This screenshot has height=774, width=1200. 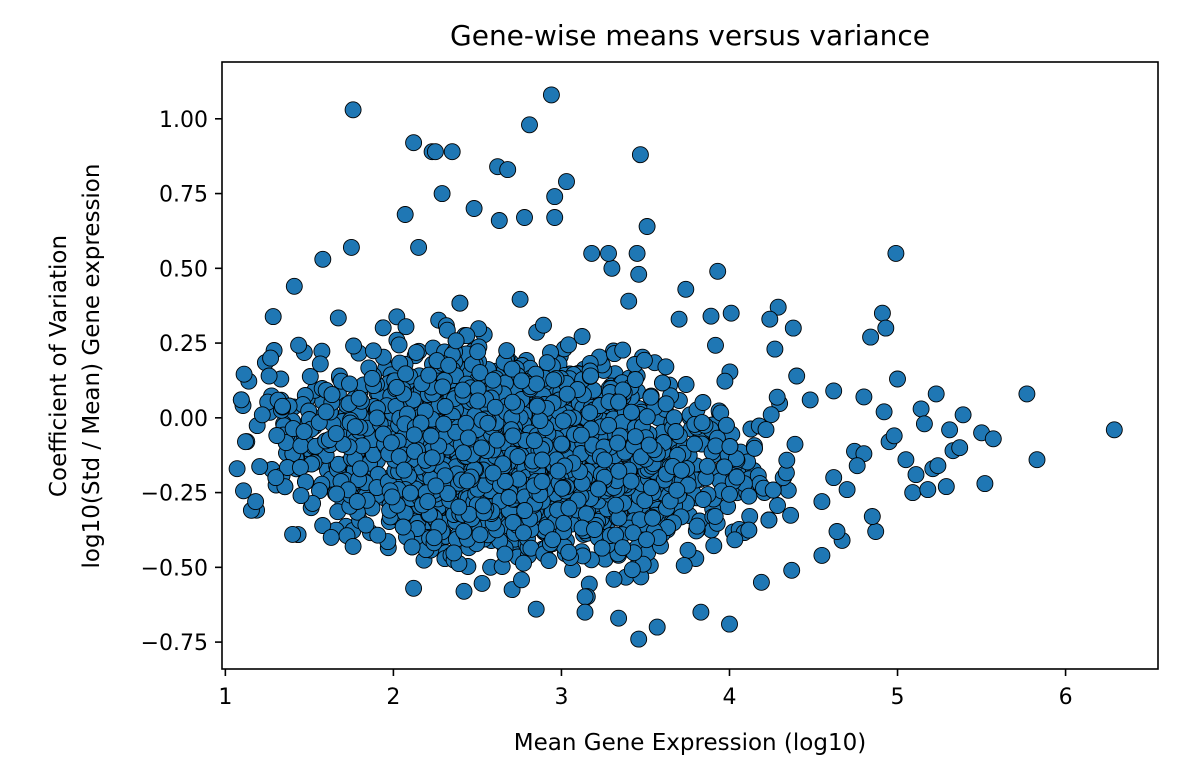 What do you see at coordinates (174, 568) in the screenshot?
I see `y-tick-label: −0.50` at bounding box center [174, 568].